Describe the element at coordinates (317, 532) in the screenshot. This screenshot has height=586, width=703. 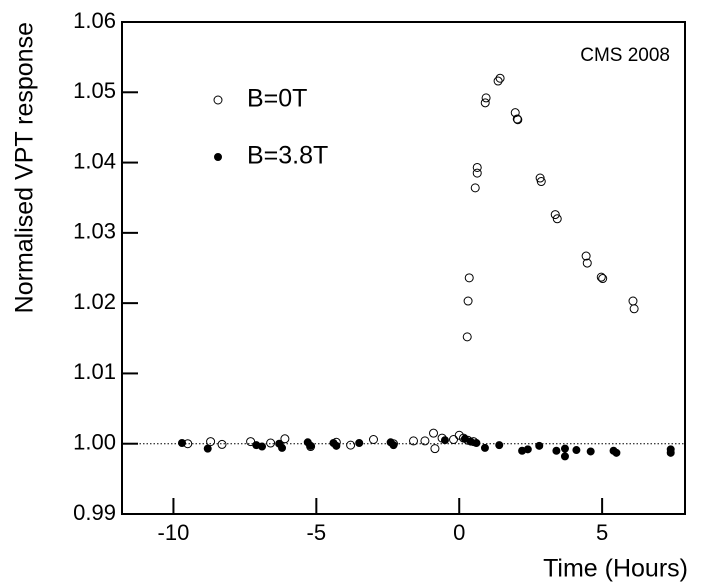
I see `x-tick-label: -5` at that location.